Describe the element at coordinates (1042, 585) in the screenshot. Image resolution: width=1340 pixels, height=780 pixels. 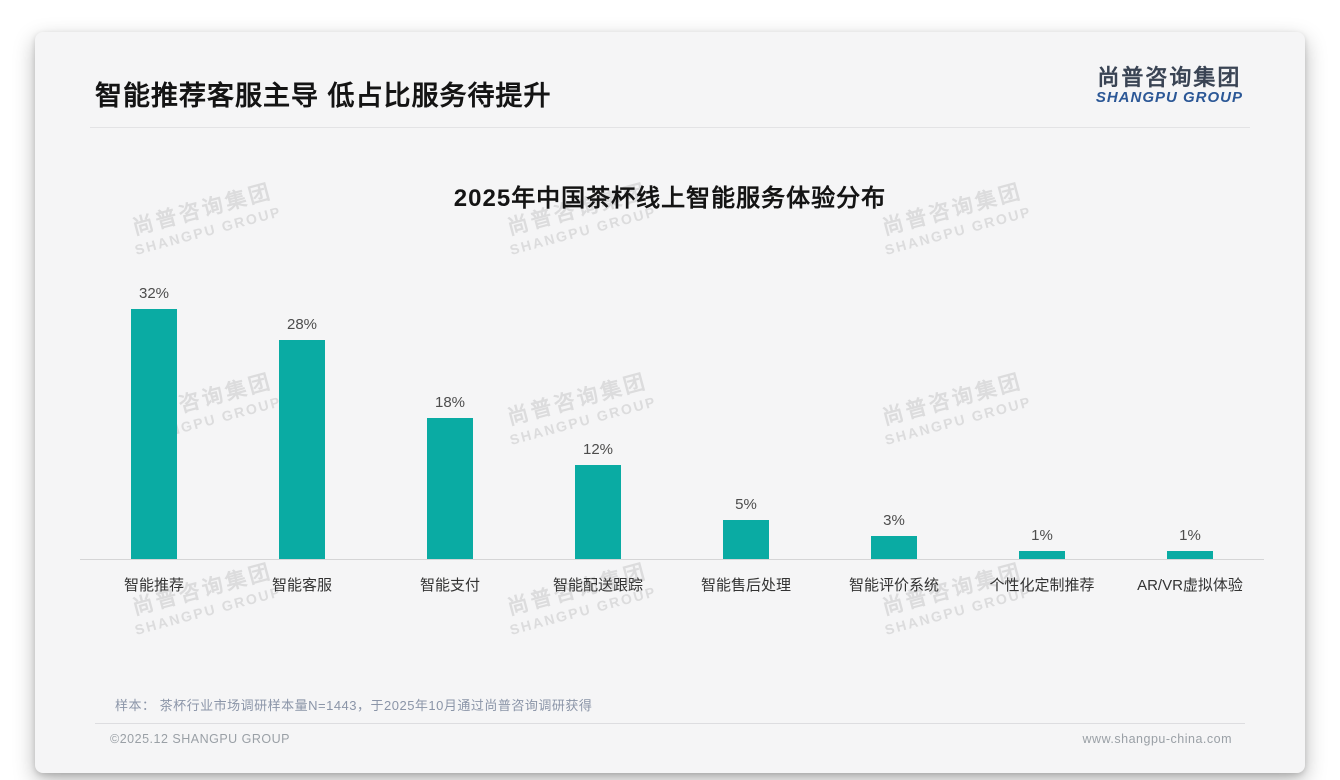
I see `bar-category-label: 个性化定制推荐` at that location.